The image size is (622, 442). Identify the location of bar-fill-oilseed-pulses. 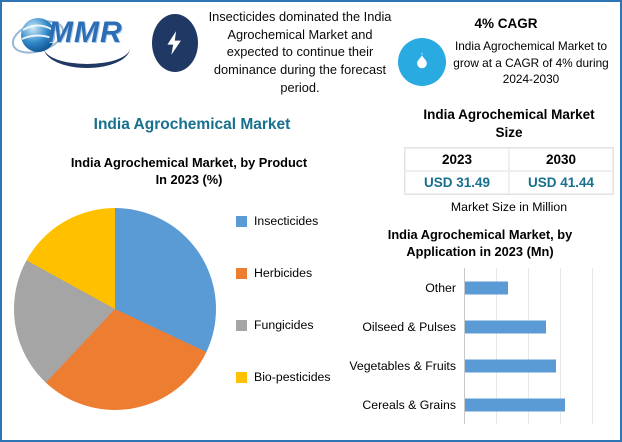
(506, 326).